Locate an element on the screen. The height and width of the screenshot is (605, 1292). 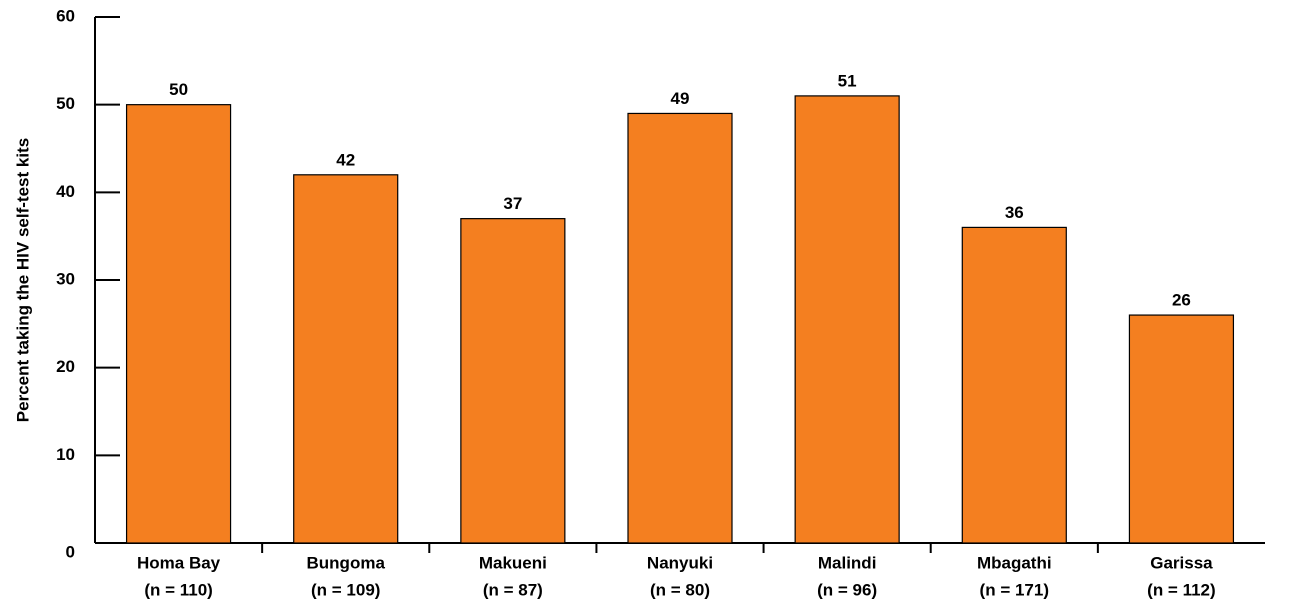
y-tick-label: 0 is located at coordinates (70, 551).